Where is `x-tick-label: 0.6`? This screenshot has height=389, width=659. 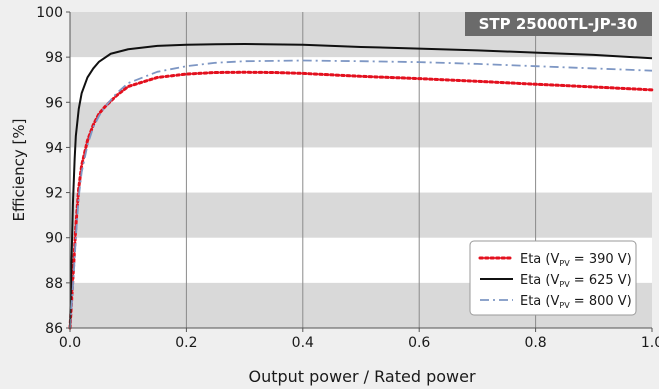 x-tick-label: 0.6 is located at coordinates (419, 343).